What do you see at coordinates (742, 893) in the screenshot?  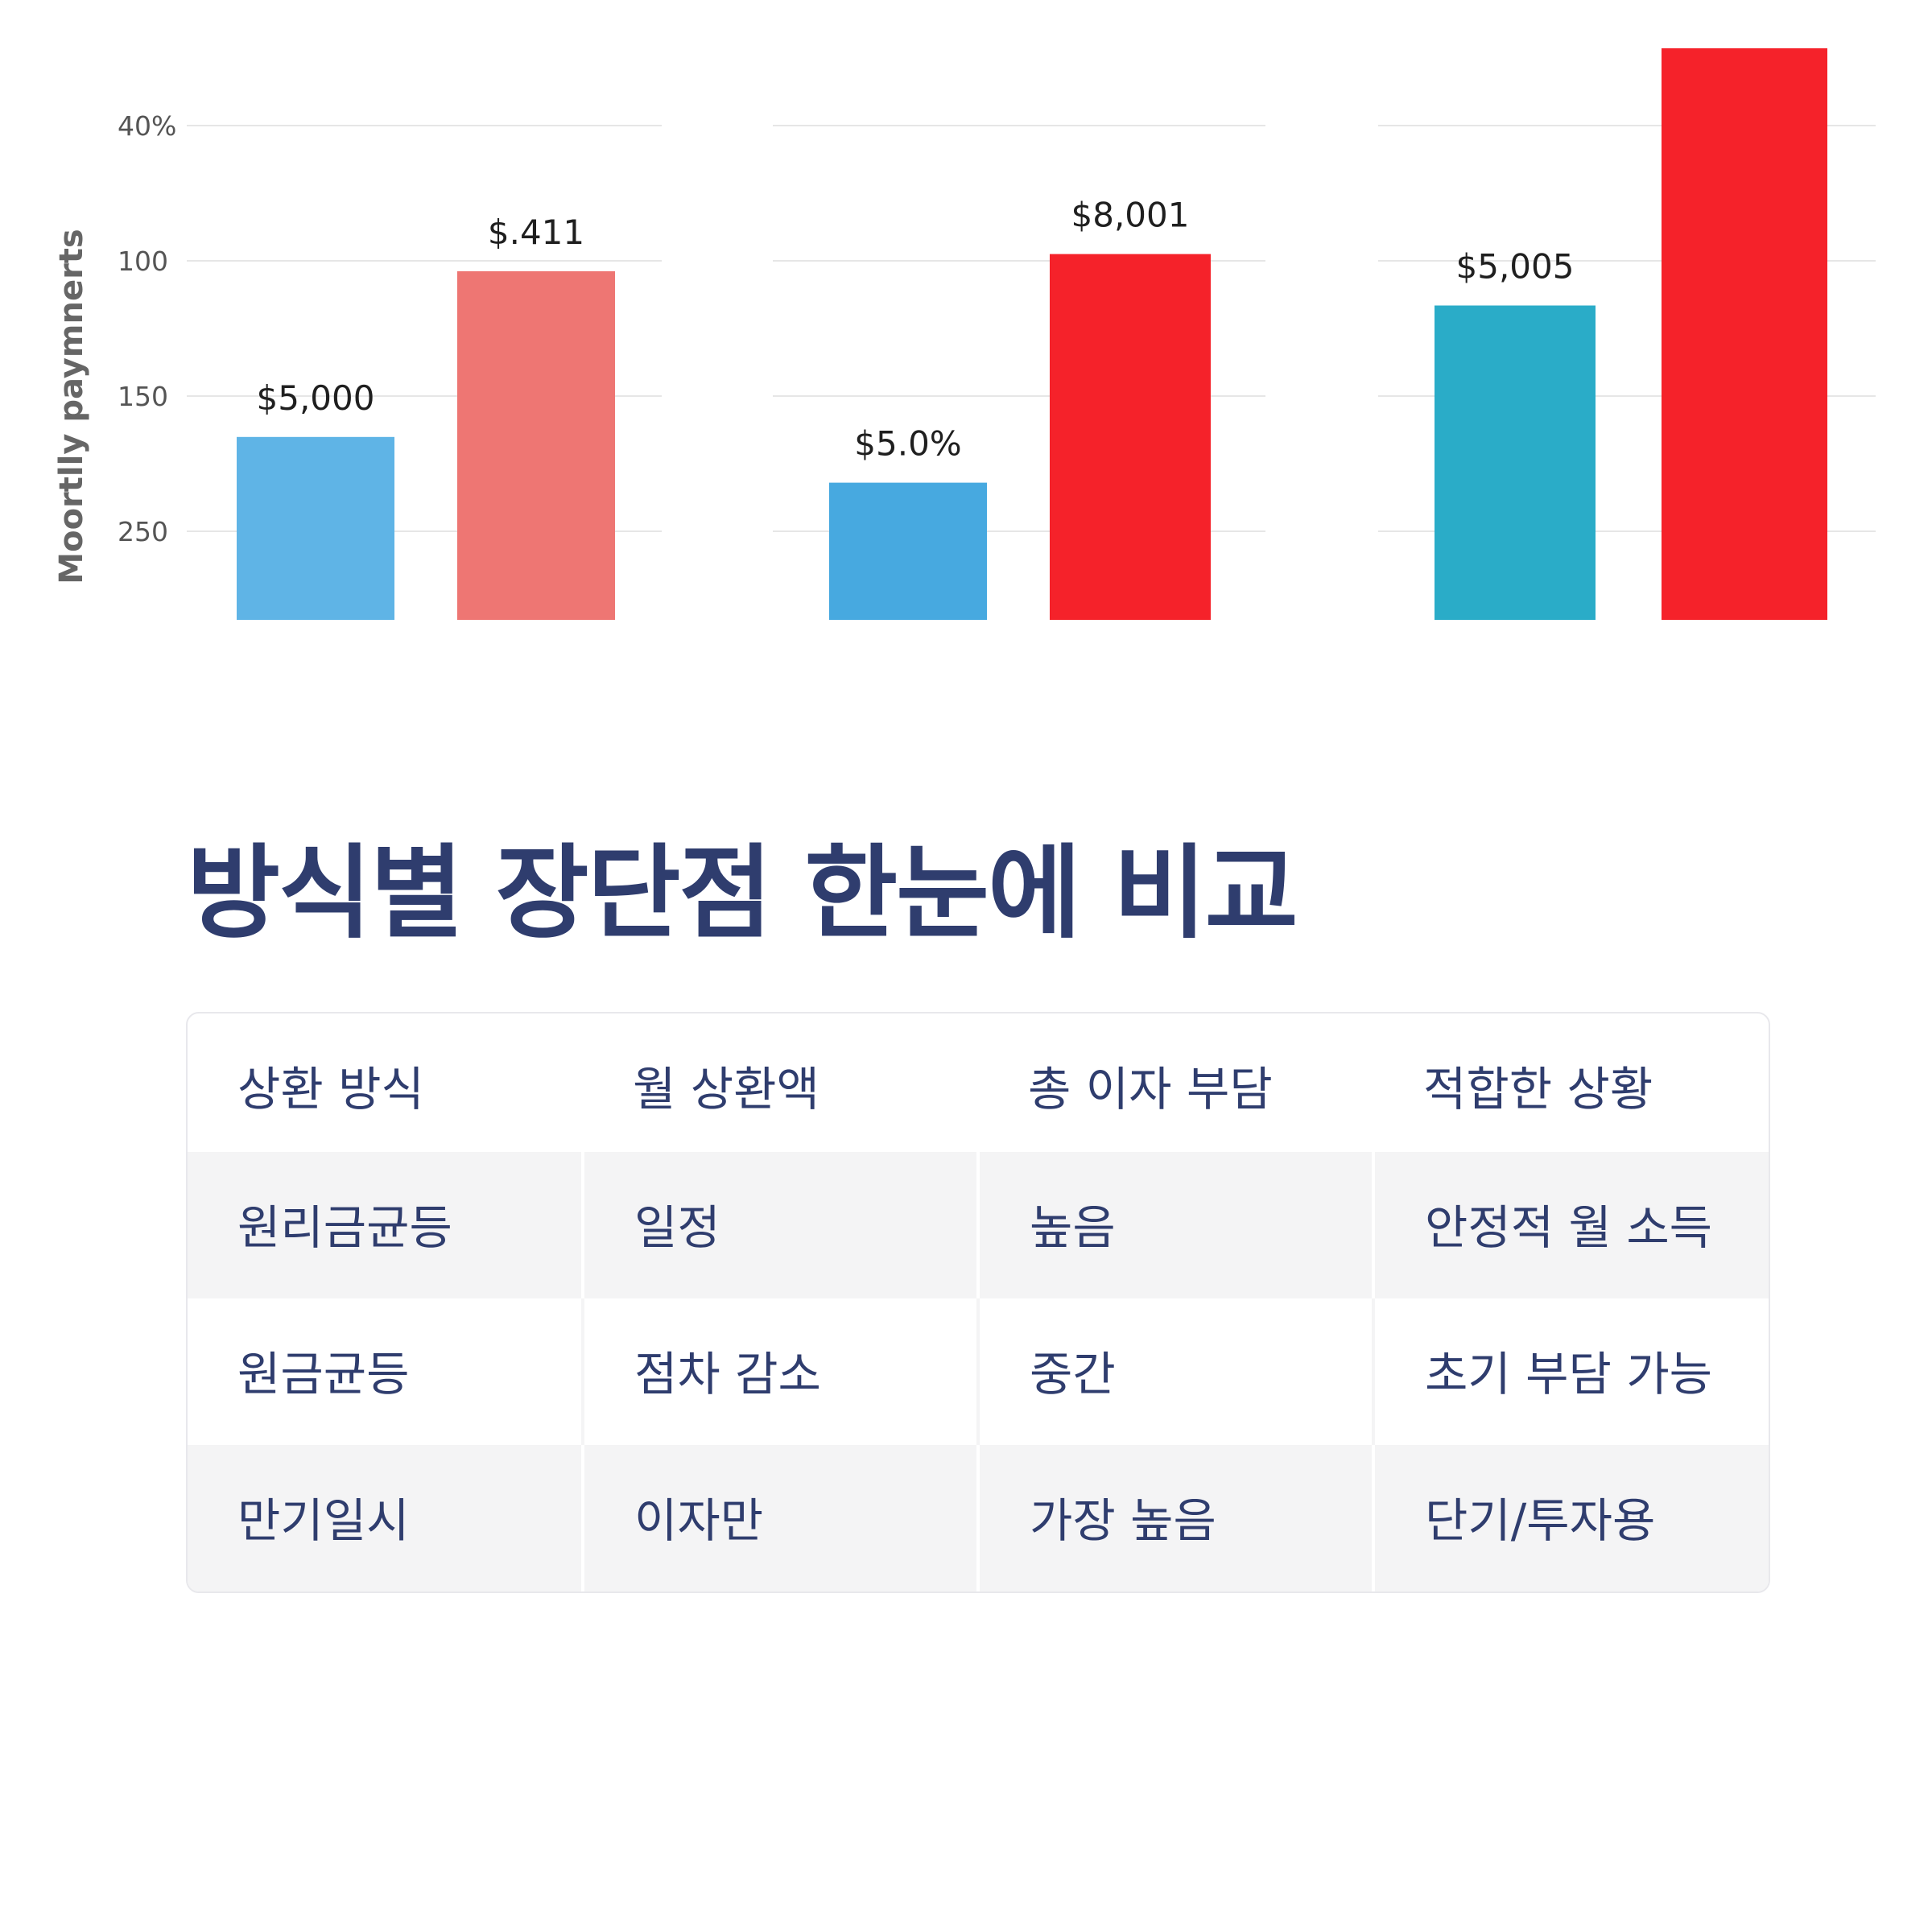 I see `section-heading: 방식별 장단점 한눈에 비교` at bounding box center [742, 893].